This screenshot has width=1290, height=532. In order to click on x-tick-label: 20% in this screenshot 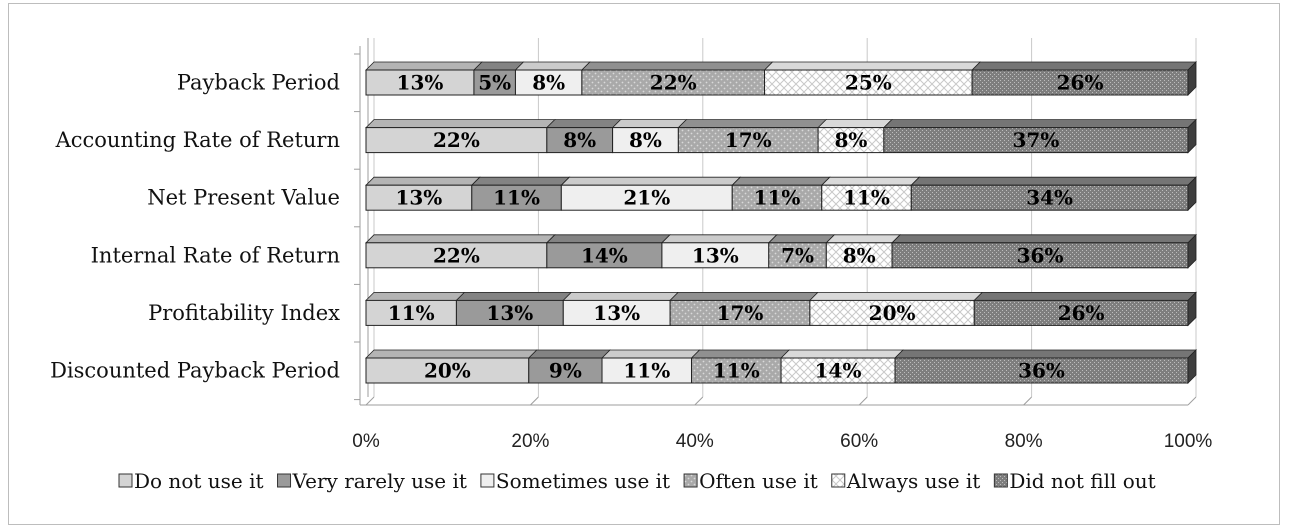, I will do `click(530, 441)`.